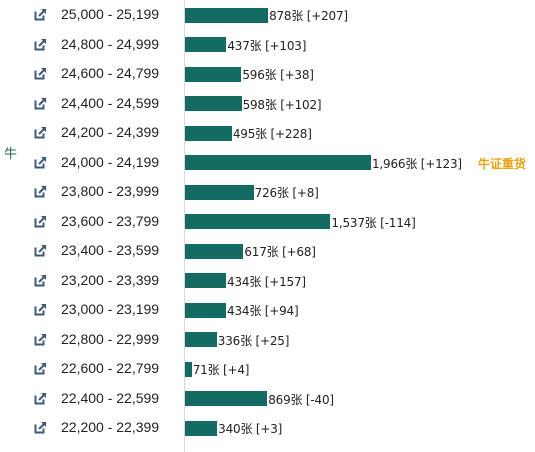 Image resolution: width=535 pixels, height=452 pixels. I want to click on count-label: 340张 [+3], so click(250, 429).